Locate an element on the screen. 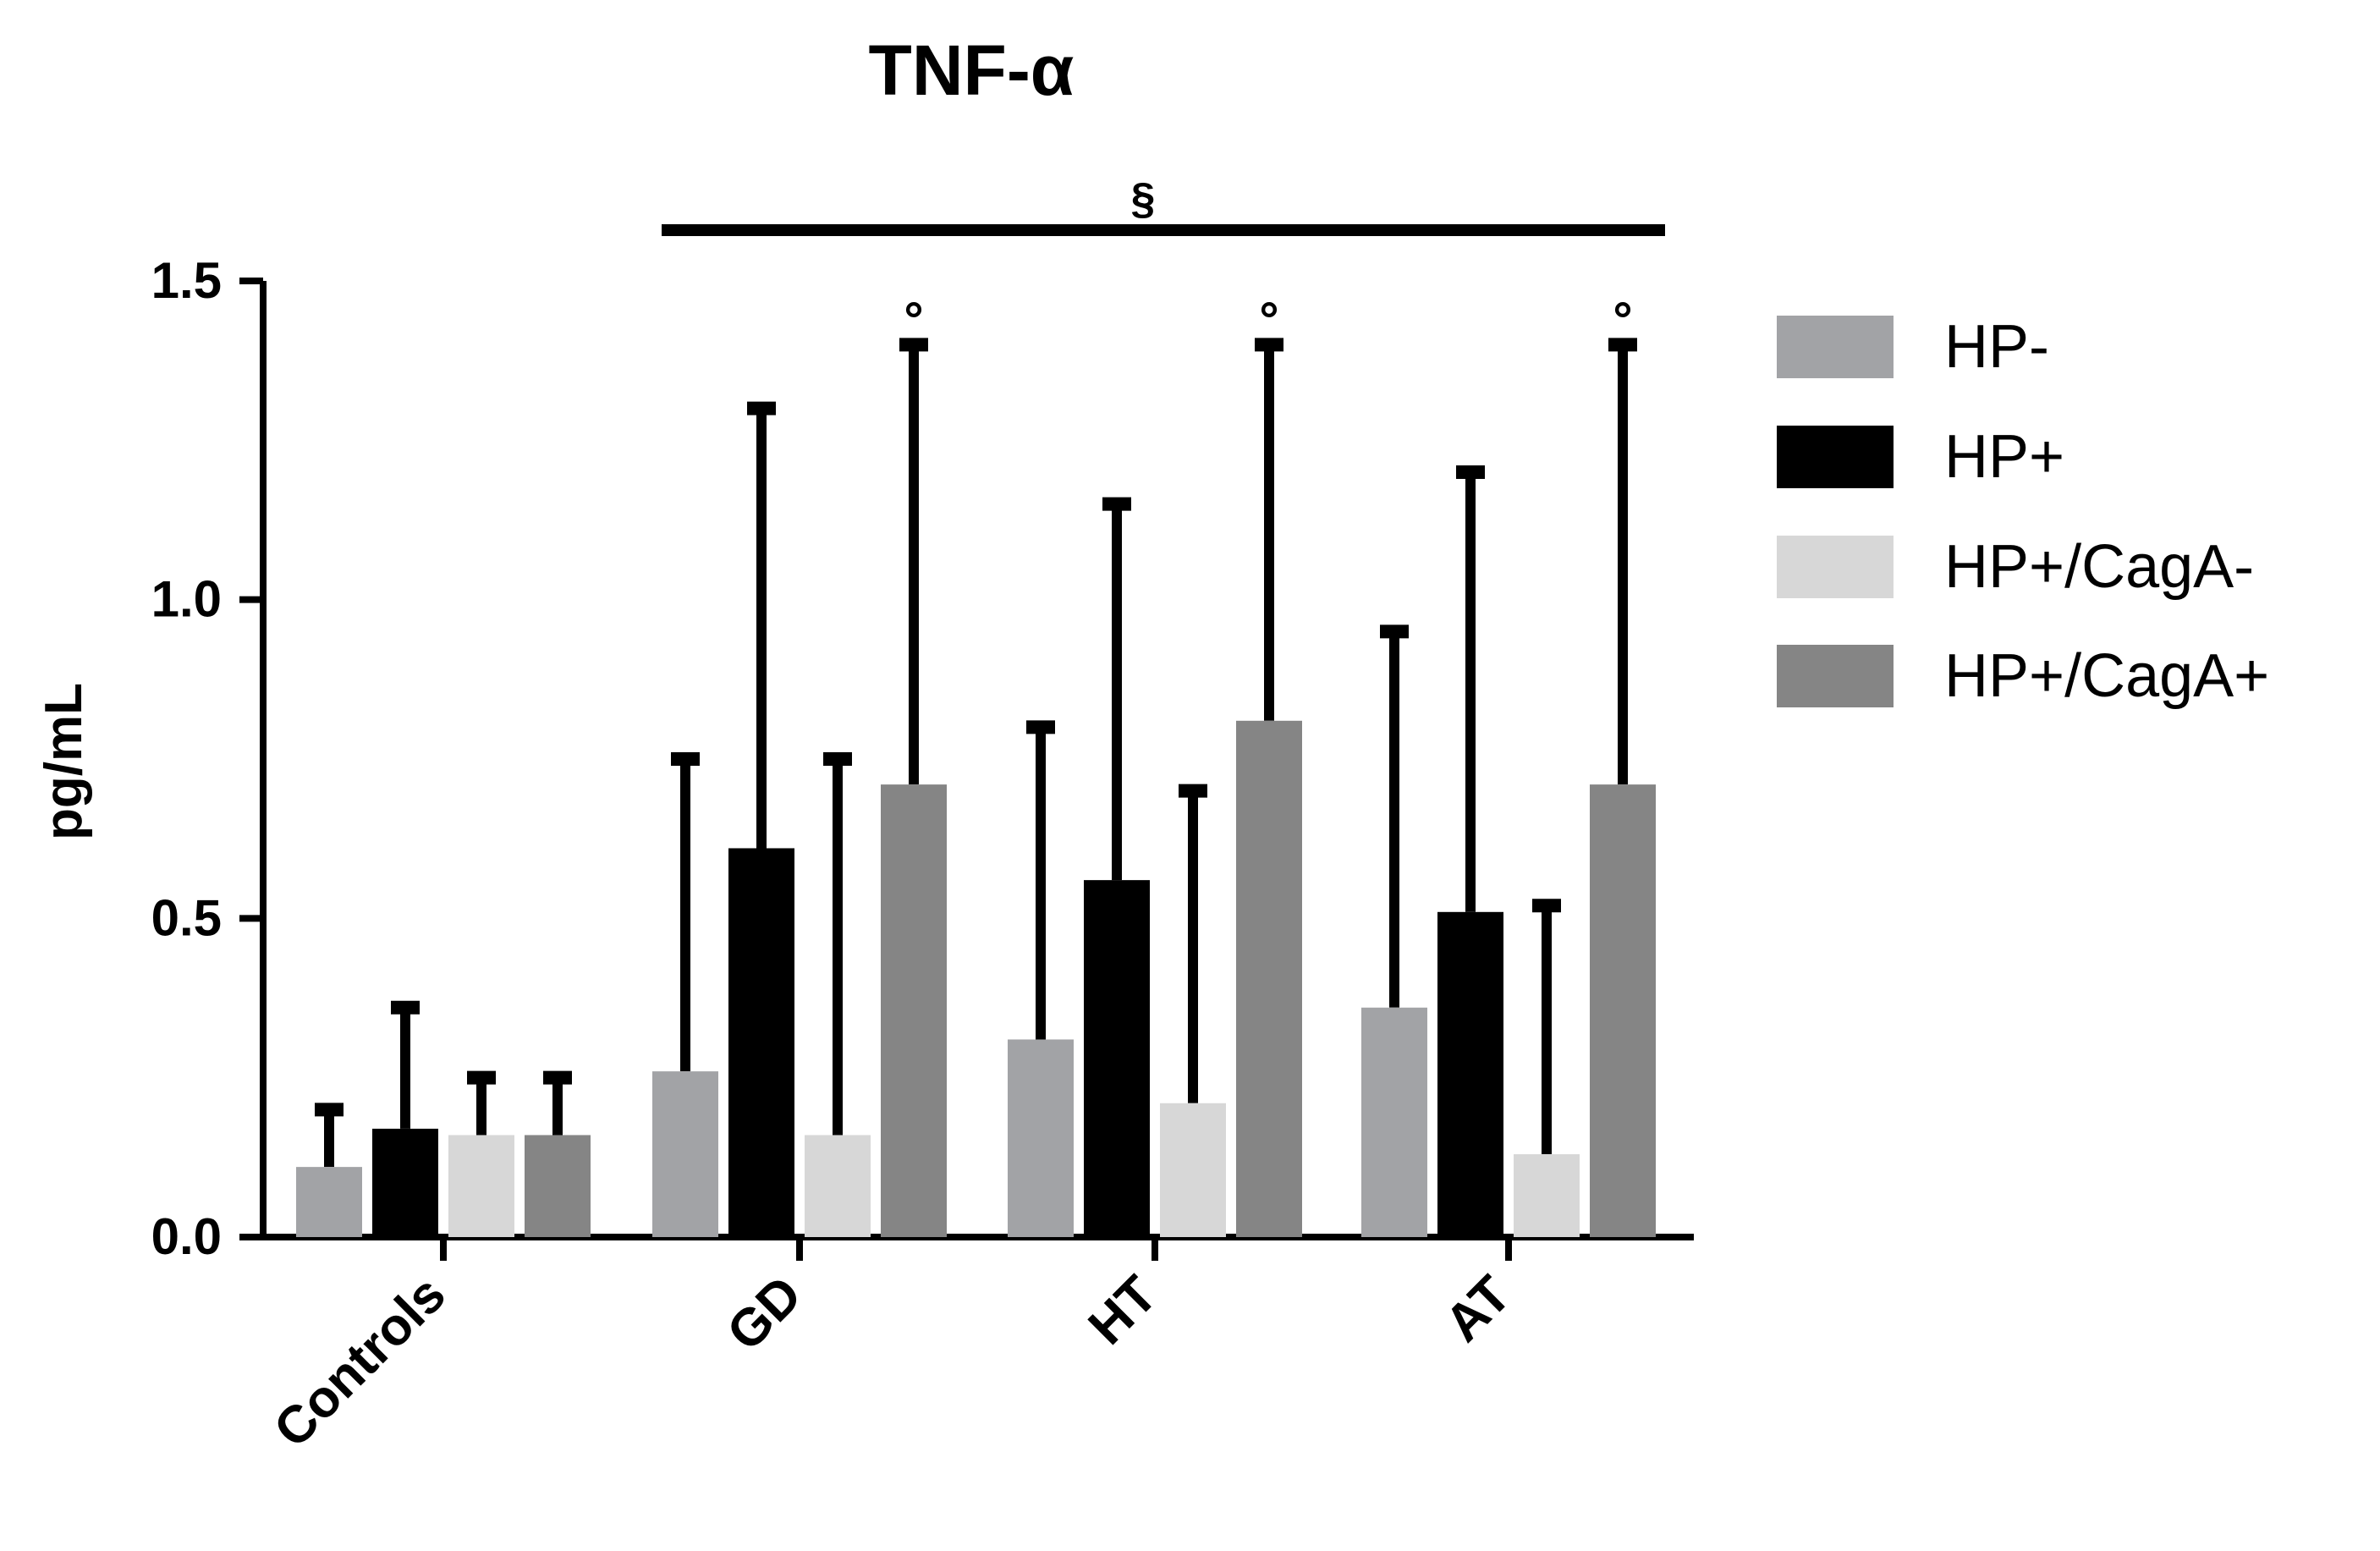 The image size is (2380, 1551). legend-label: HP+ is located at coordinates (2004, 457).